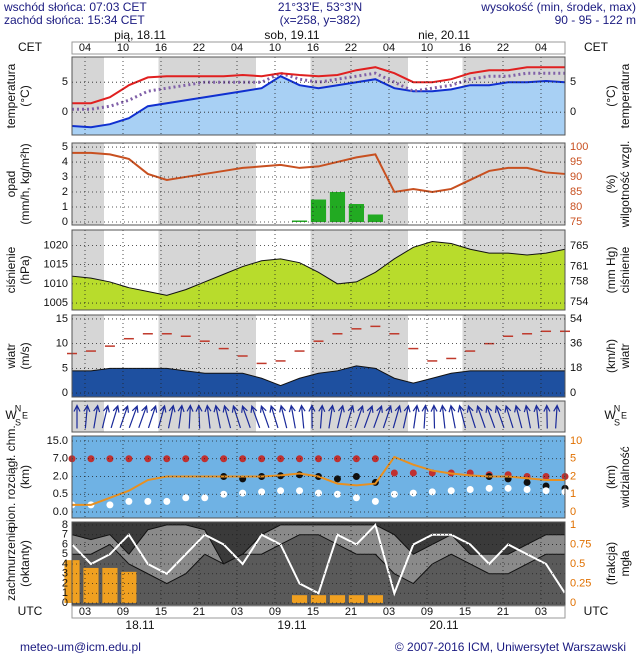 Image resolution: width=640 pixels, height=667 pixels. Describe the element at coordinates (573, 525) in the screenshot. I see `y2-tick-label: 1` at that location.